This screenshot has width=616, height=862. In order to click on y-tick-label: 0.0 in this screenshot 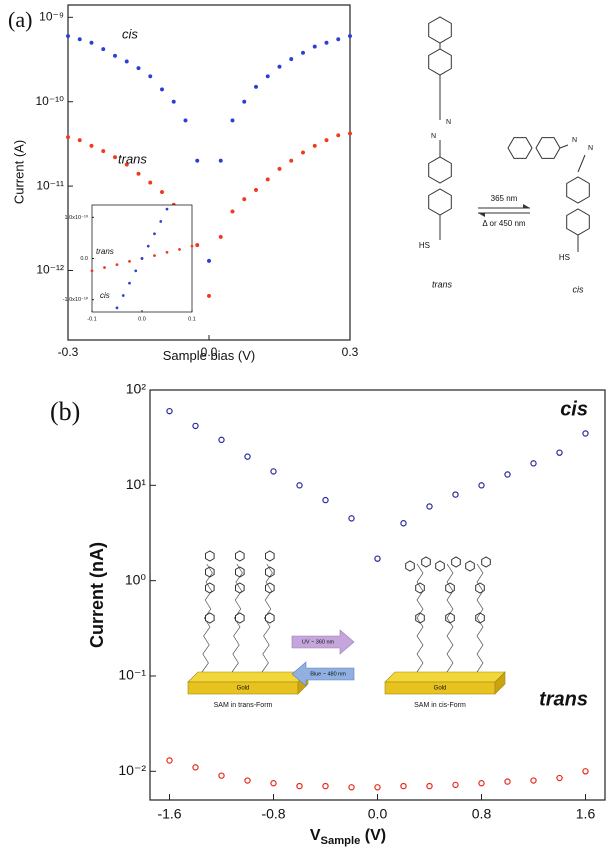, I will do `click(84, 259)`.